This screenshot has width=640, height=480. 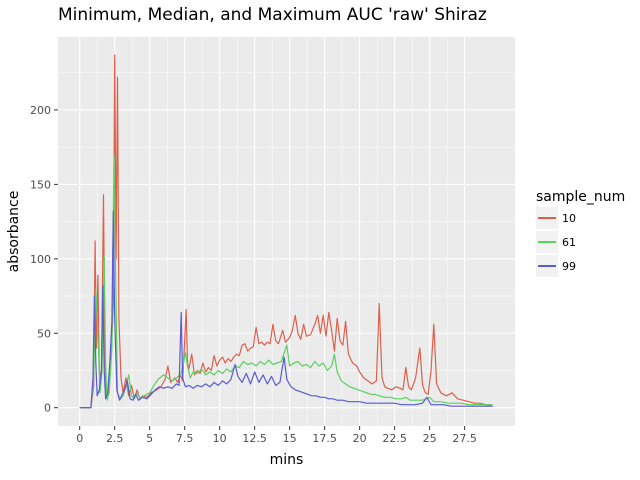 What do you see at coordinates (290, 438) in the screenshot?
I see `x-tick-label: 15` at bounding box center [290, 438].